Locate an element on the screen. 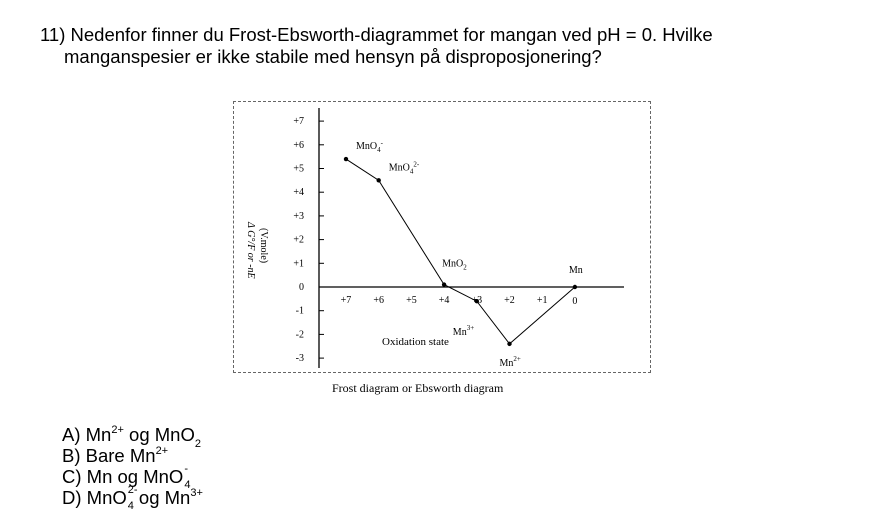 The width and height of the screenshot is (872, 530). y-tick-label: +6 is located at coordinates (298, 145).